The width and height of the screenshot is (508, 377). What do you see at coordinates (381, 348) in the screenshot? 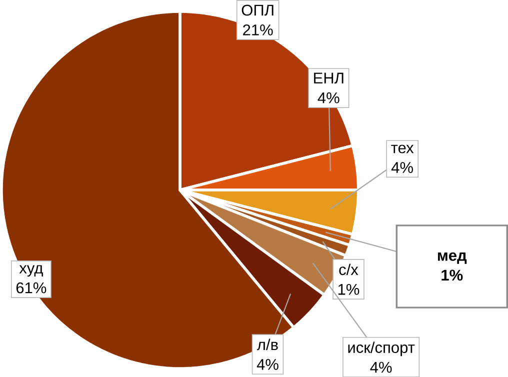
I see `slice-label: иск/спорт` at bounding box center [381, 348].